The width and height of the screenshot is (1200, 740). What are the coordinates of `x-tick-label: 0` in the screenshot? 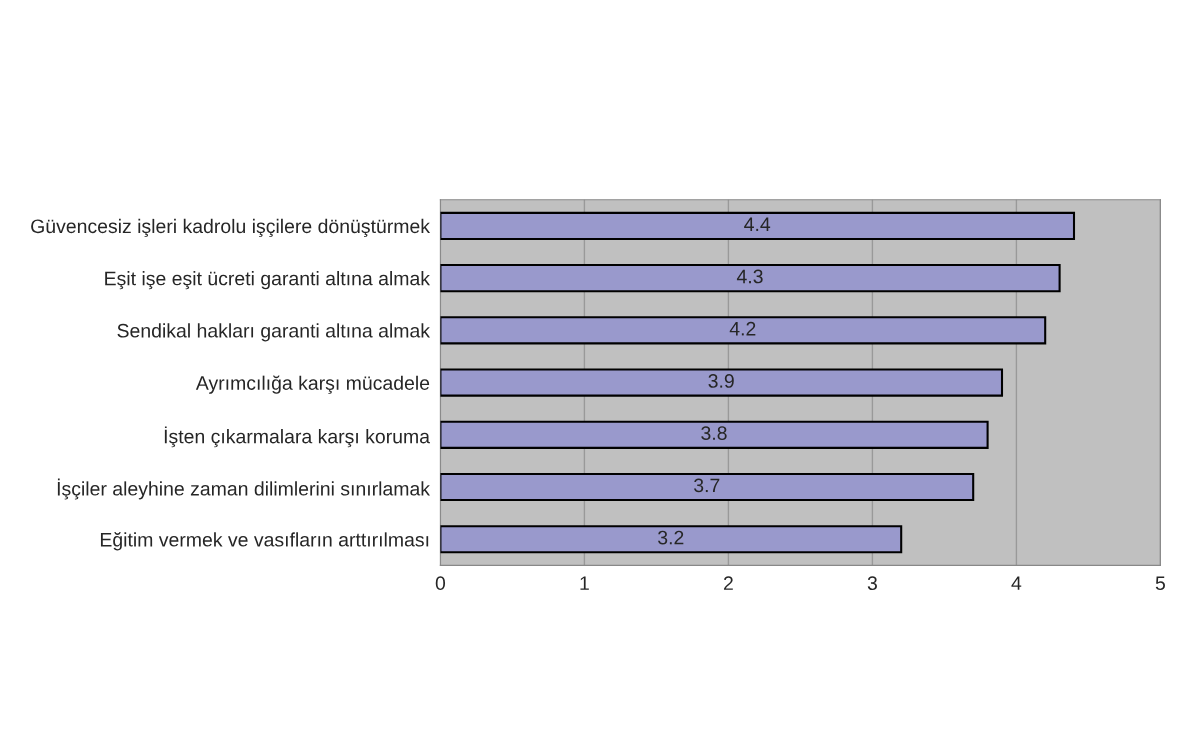 It's located at (440, 583).